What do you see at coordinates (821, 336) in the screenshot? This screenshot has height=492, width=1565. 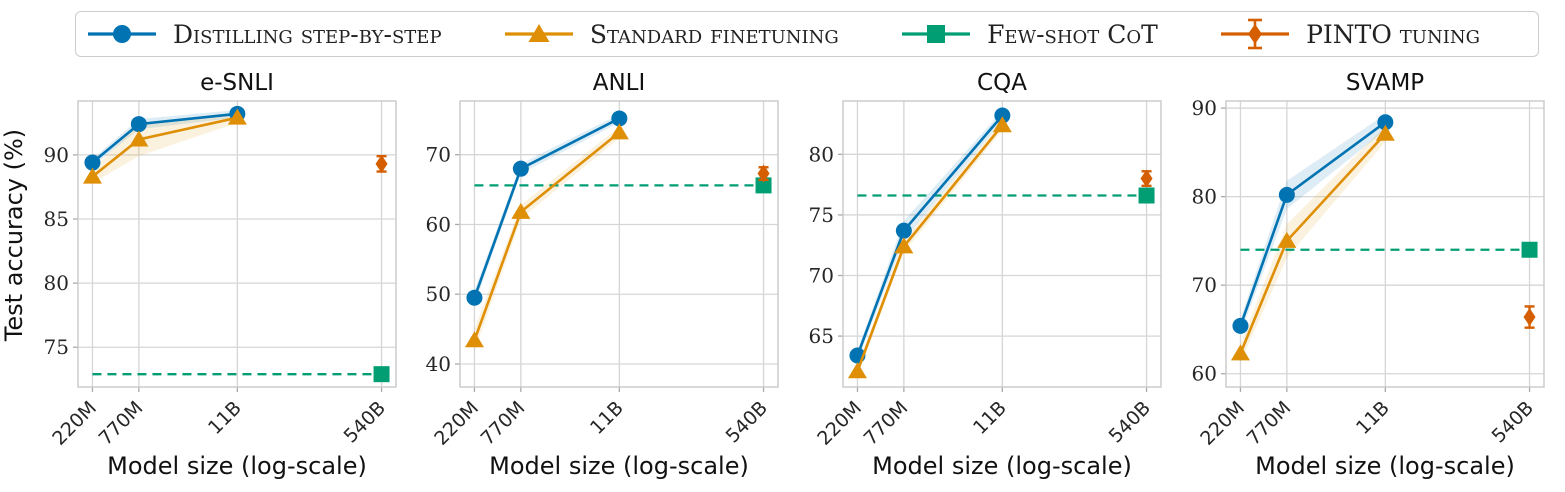 I see `y-tick-label: 65` at bounding box center [821, 336].